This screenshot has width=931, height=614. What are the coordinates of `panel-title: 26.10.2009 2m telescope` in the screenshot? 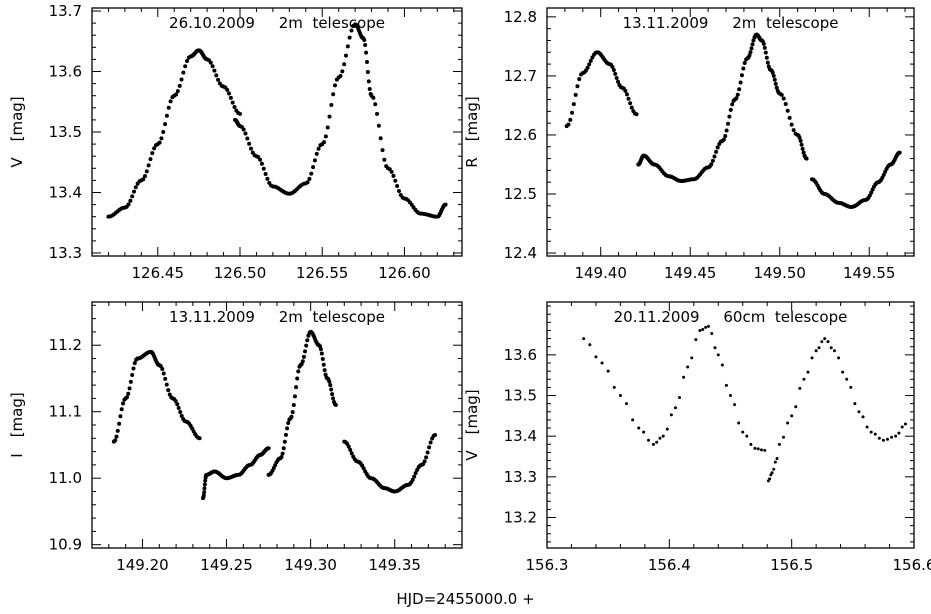 It's located at (277, 23).